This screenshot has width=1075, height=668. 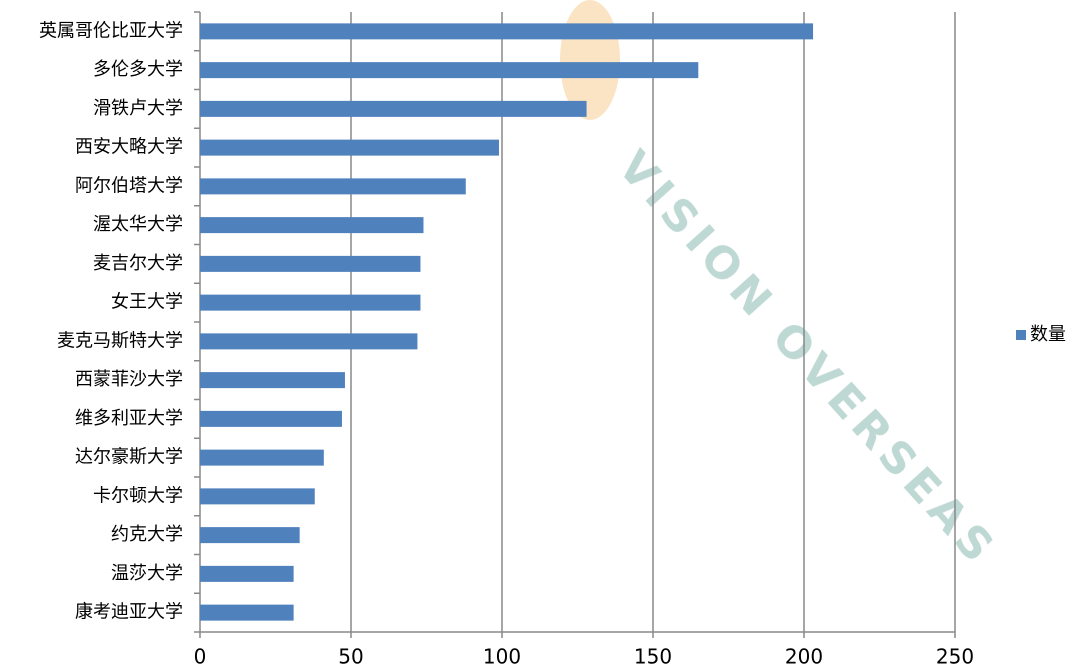 What do you see at coordinates (502, 656) in the screenshot?
I see `x-tick-label: 100` at bounding box center [502, 656].